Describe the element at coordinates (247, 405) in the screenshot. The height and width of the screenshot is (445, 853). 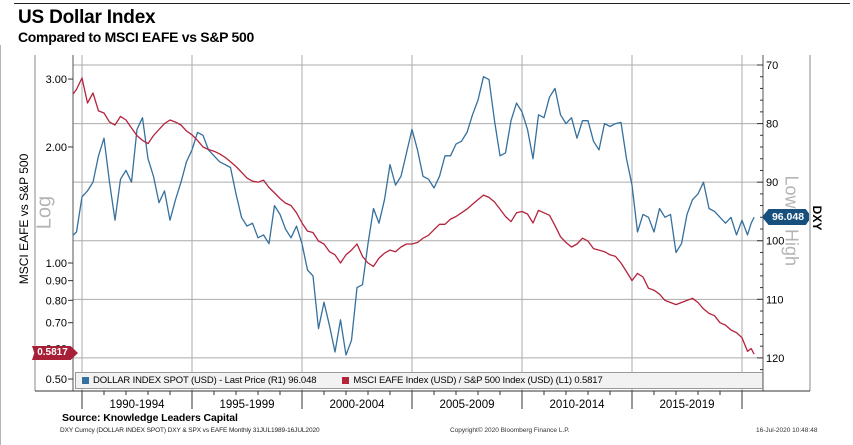
I see `x-axis-period-label: 1995-1999` at that location.